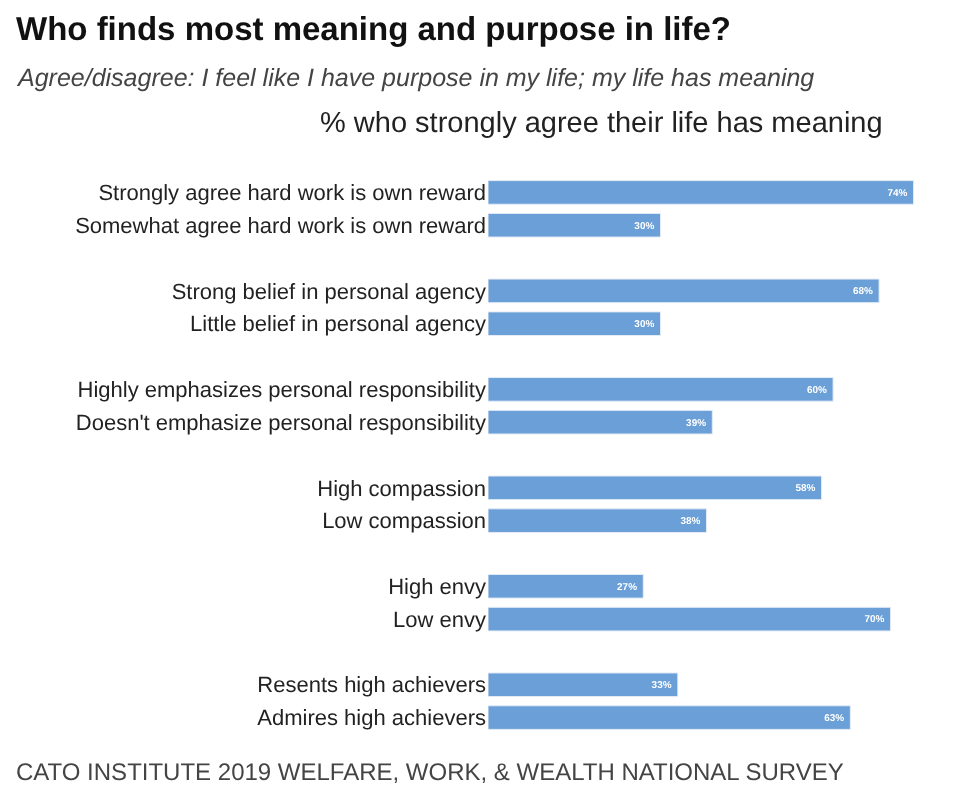 Image resolution: width=964 pixels, height=802 pixels. What do you see at coordinates (338, 325) in the screenshot?
I see `y-tick-label: Little belief in personal agency` at bounding box center [338, 325].